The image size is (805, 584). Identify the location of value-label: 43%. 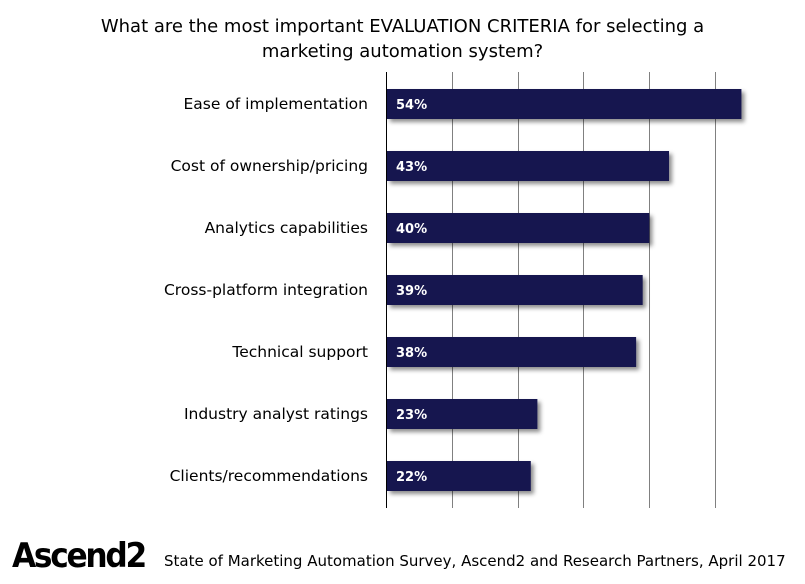
(411, 167).